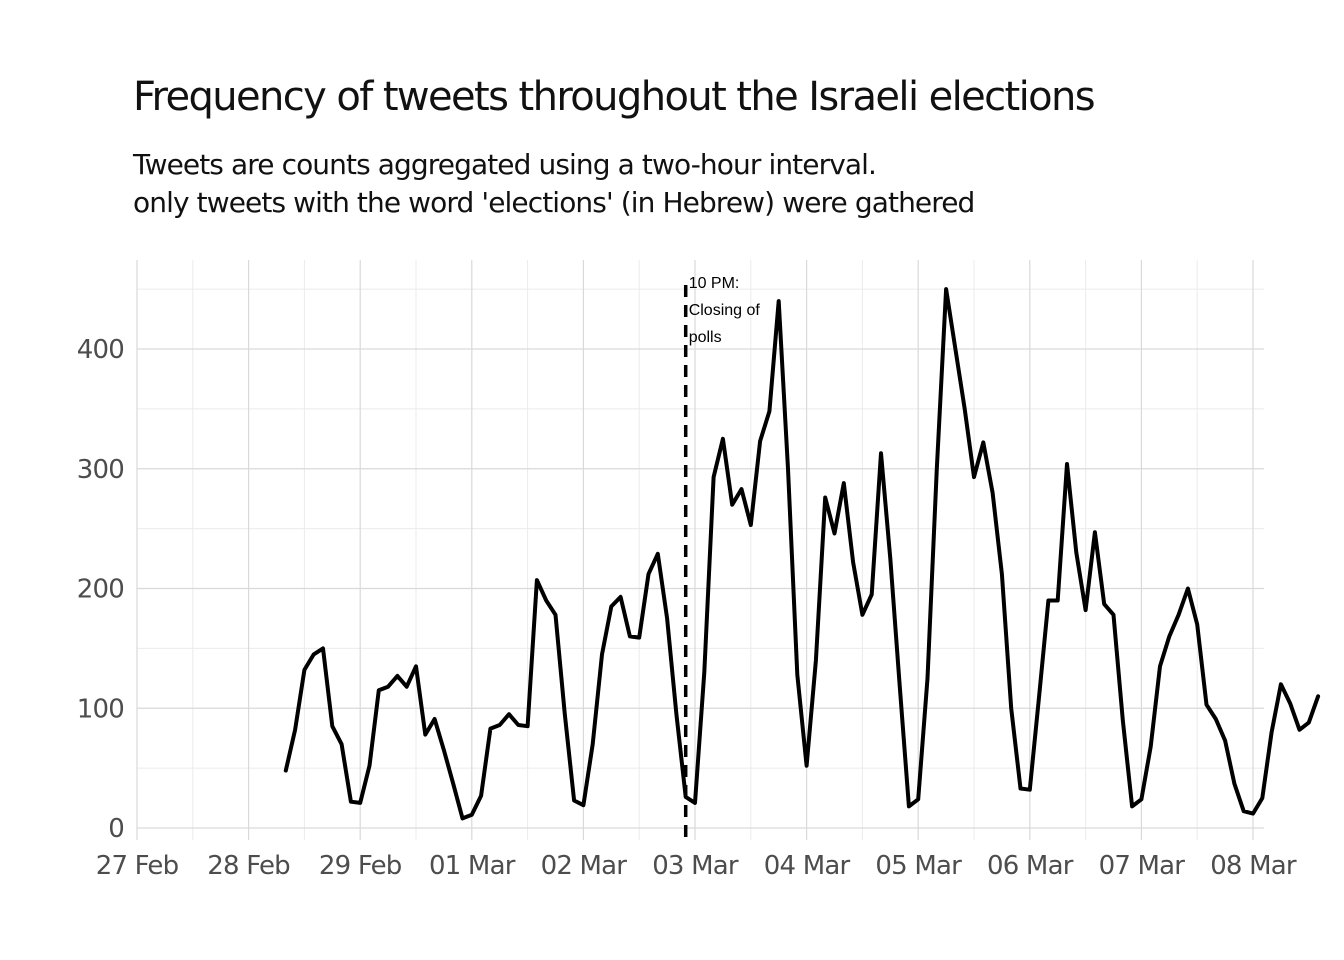 The image size is (1344, 960). Describe the element at coordinates (248, 866) in the screenshot. I see `x-tick-label: 28 Feb` at that location.